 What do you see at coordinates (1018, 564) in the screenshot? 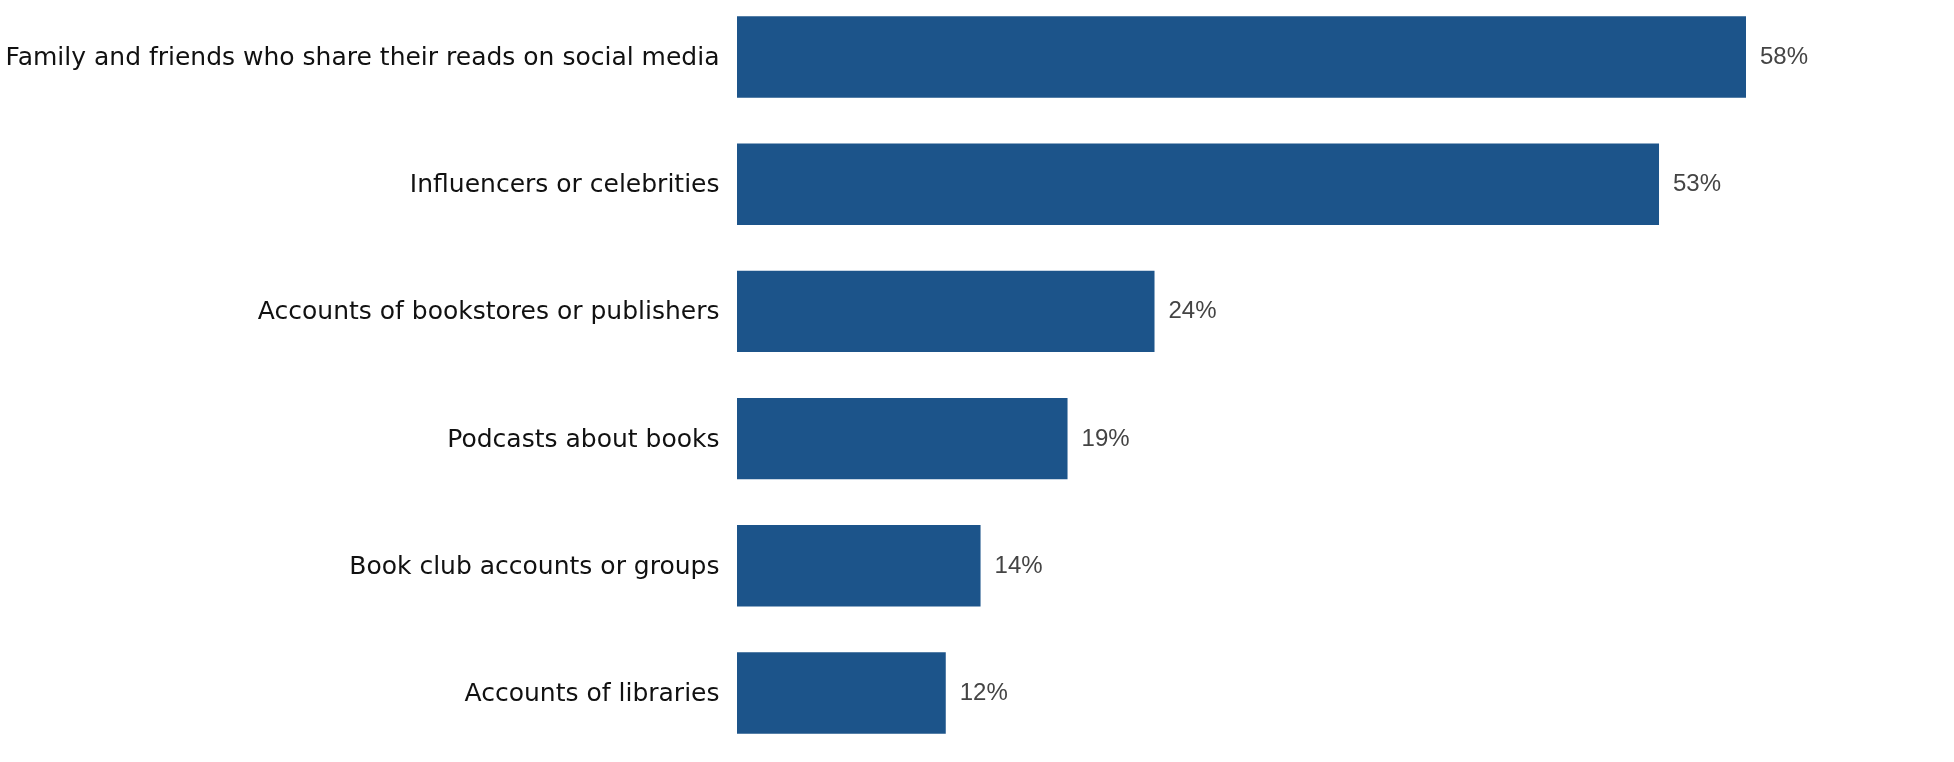
I see `data-label: 14%` at bounding box center [1018, 564].